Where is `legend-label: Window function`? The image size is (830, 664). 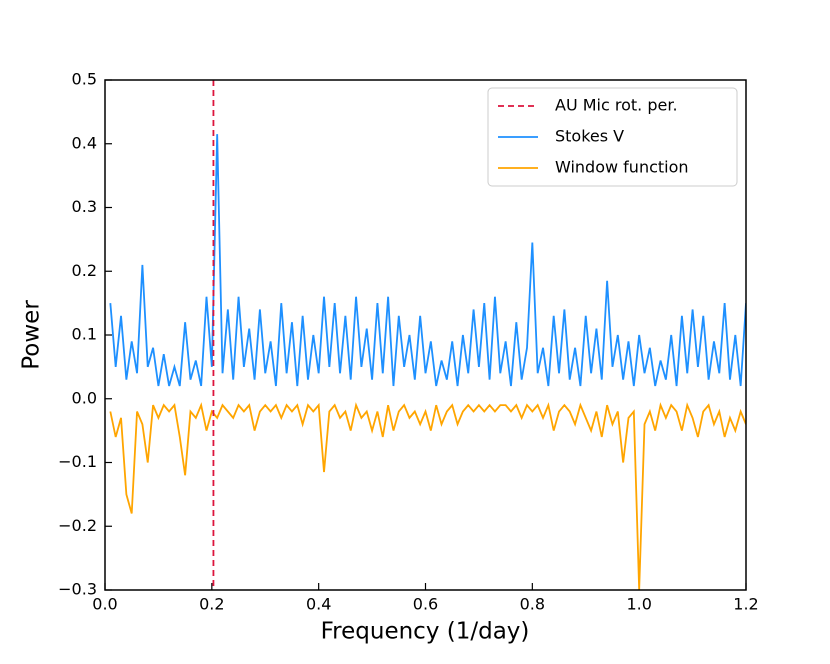
legend-label: Window function is located at coordinates (622, 167).